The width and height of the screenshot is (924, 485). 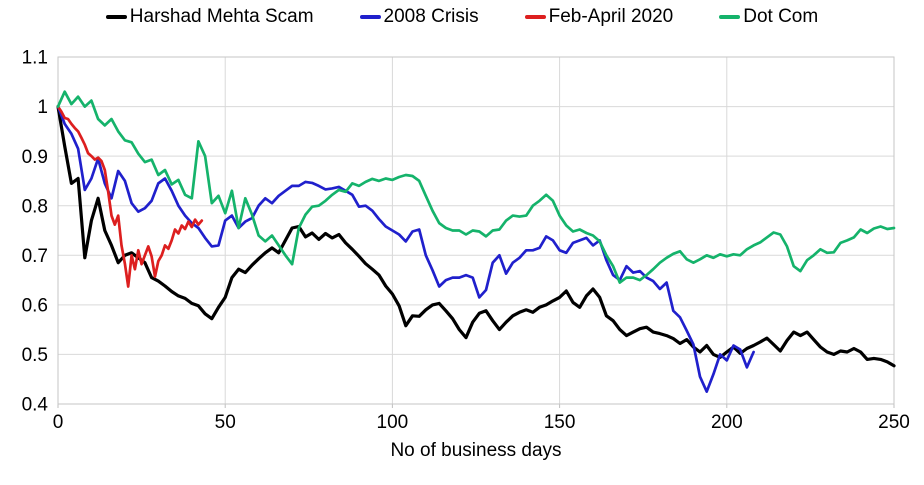 What do you see at coordinates (130, 196) in the screenshot?
I see `series-line-feb-april-2020` at bounding box center [130, 196].